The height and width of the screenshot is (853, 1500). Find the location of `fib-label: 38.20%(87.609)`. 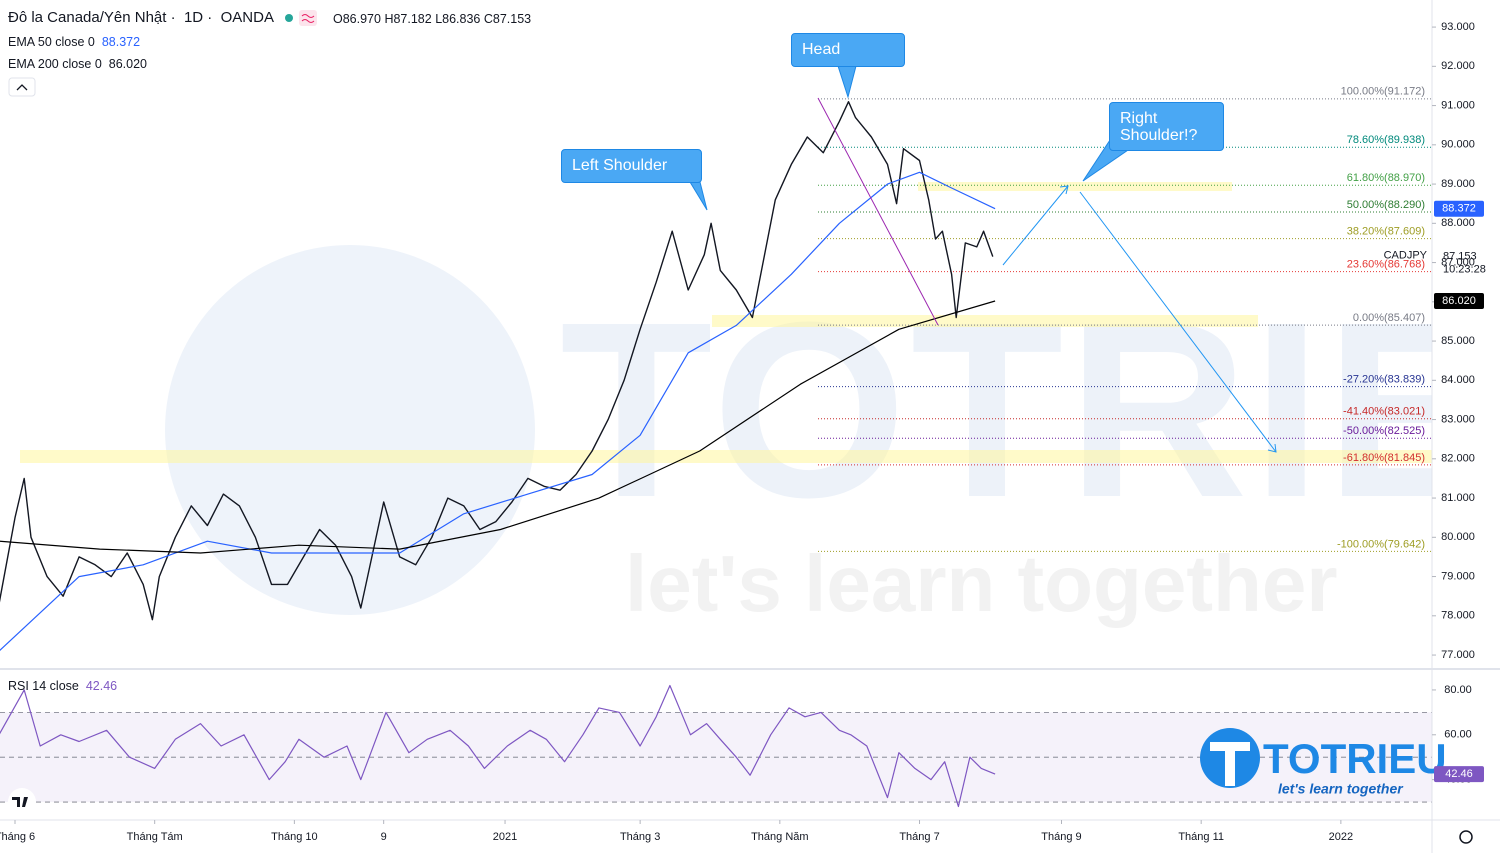

fib-label: 38.20%(87.609) is located at coordinates (1386, 232).